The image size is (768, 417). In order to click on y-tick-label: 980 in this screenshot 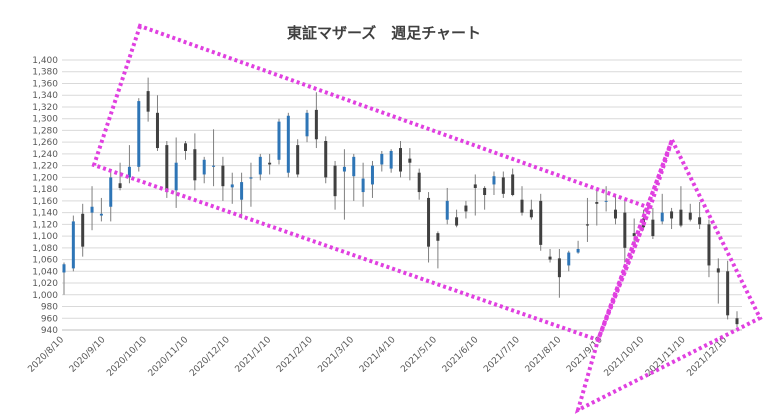, I will do `click(49, 308)`.